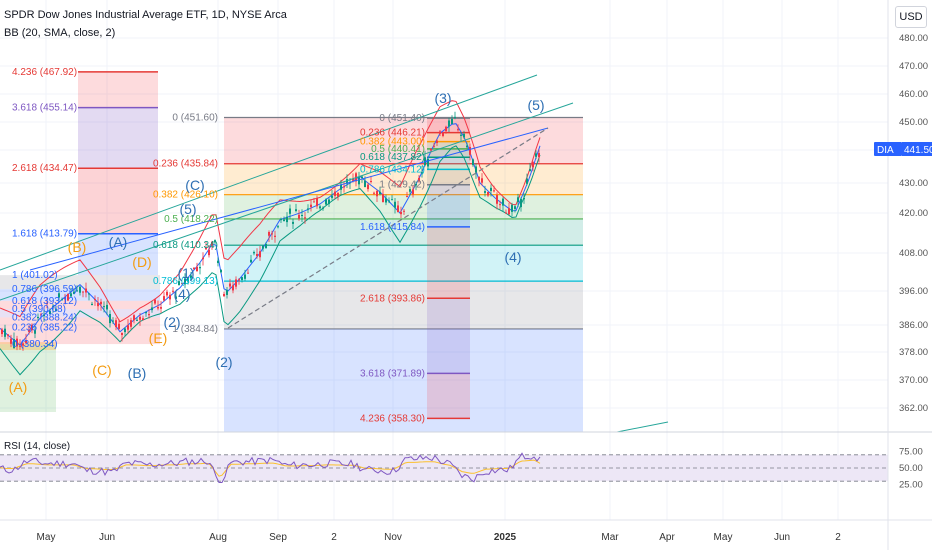 The height and width of the screenshot is (550, 932). I want to click on fib-label: 0.382 (388.24), so click(44, 317).